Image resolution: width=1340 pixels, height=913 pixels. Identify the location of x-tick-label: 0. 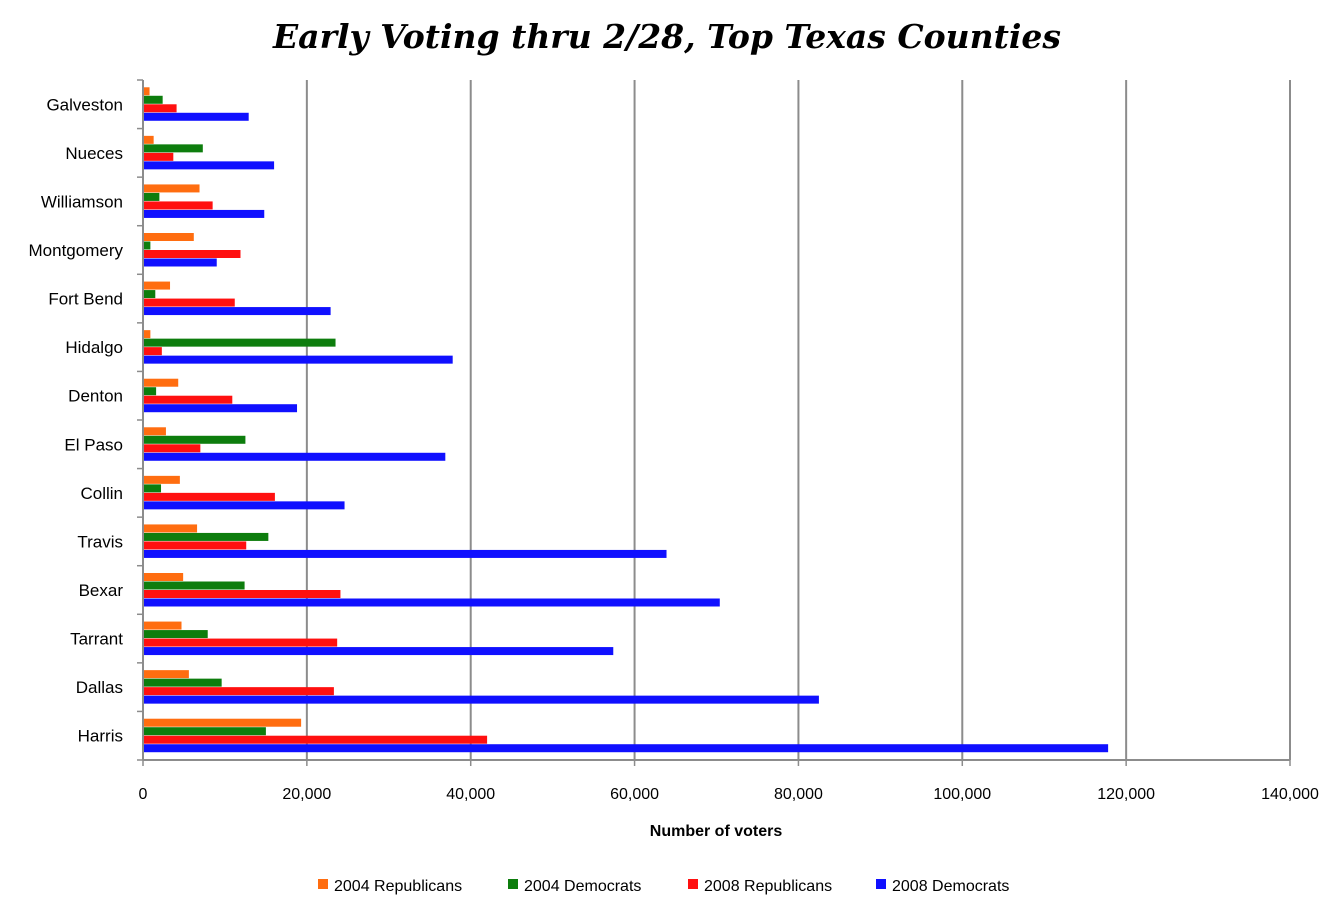
(143, 794).